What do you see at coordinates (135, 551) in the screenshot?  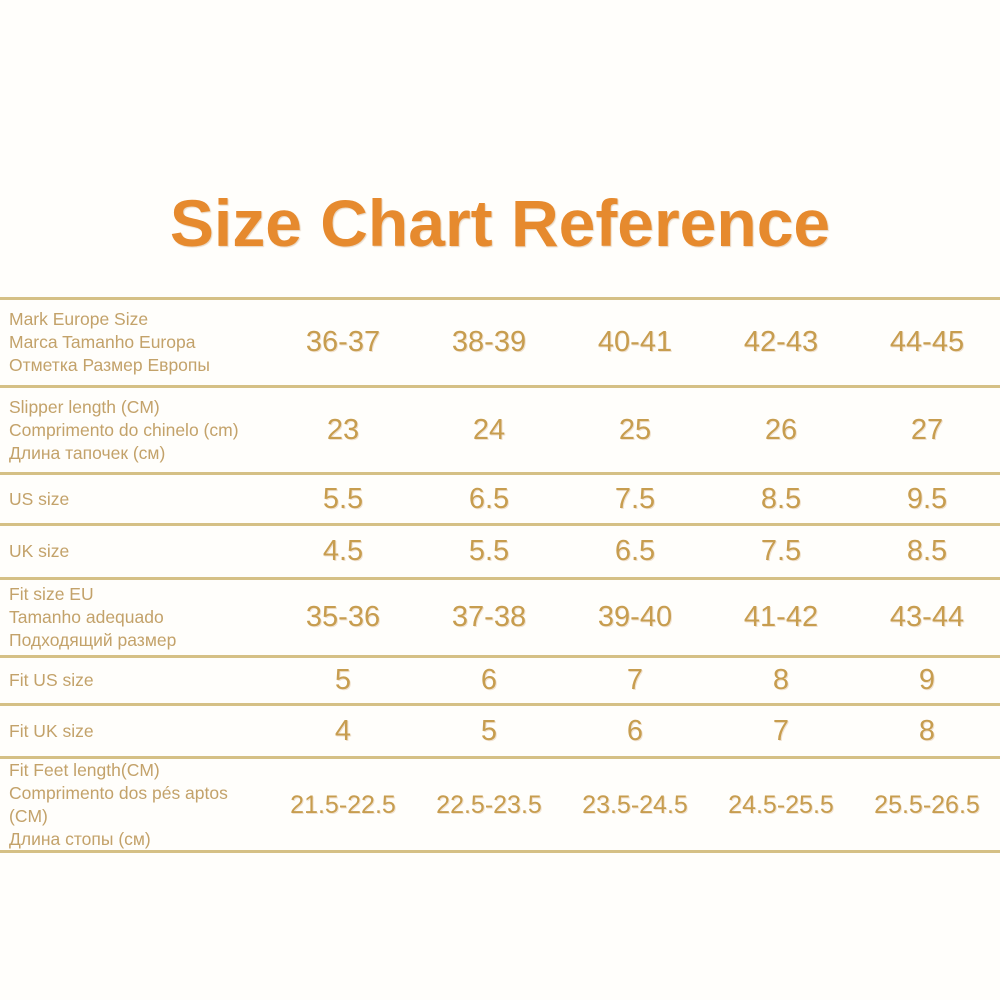 I see `row-label: UK size` at bounding box center [135, 551].